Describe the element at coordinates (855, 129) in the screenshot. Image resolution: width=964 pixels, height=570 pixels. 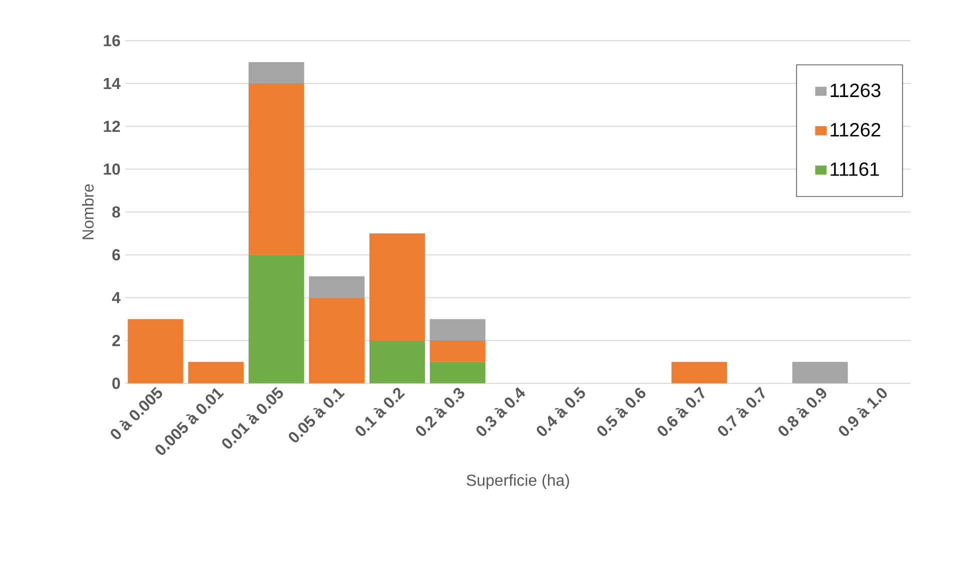
I see `legend-label: 11262` at that location.